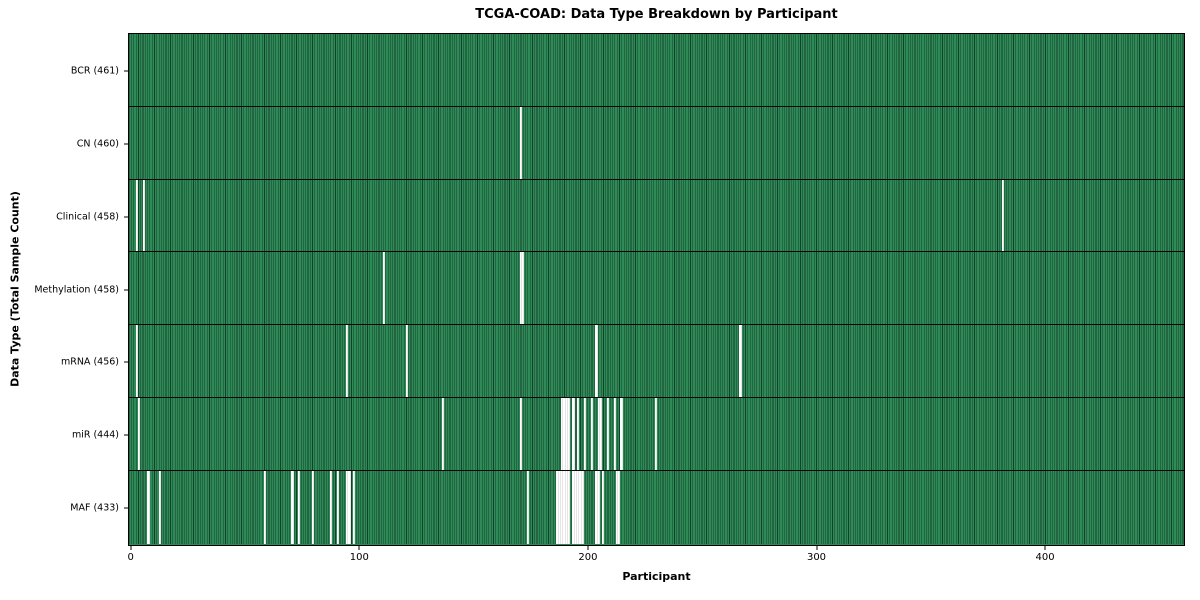 The width and height of the screenshot is (1200, 600). What do you see at coordinates (656, 216) in the screenshot?
I see `heatmap-row-clinical` at bounding box center [656, 216].